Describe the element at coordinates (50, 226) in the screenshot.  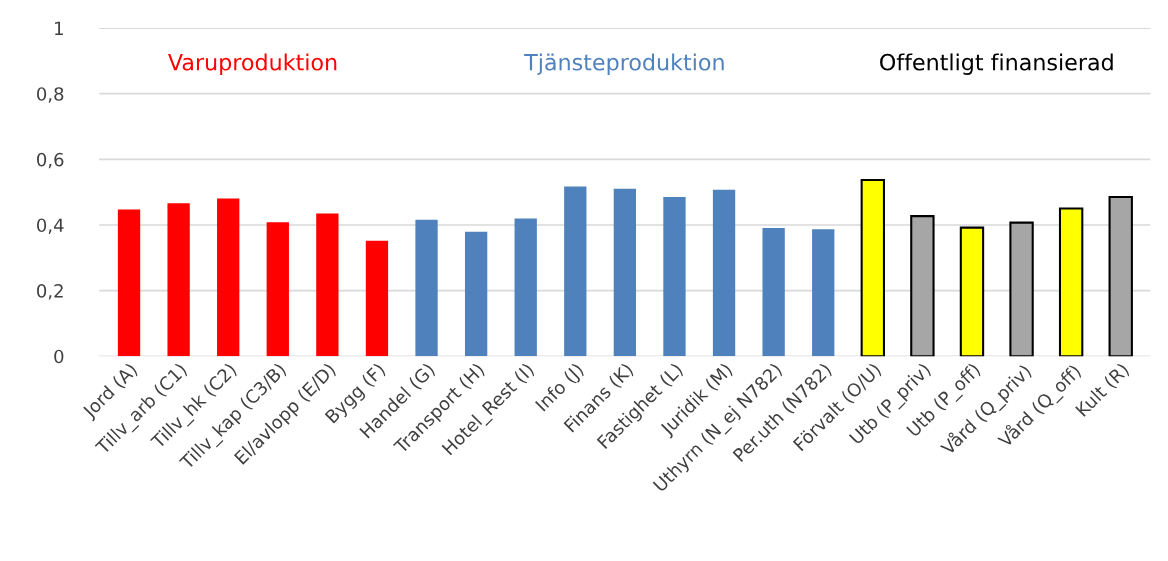
I see `y-tick-label: 0,4` at that location.